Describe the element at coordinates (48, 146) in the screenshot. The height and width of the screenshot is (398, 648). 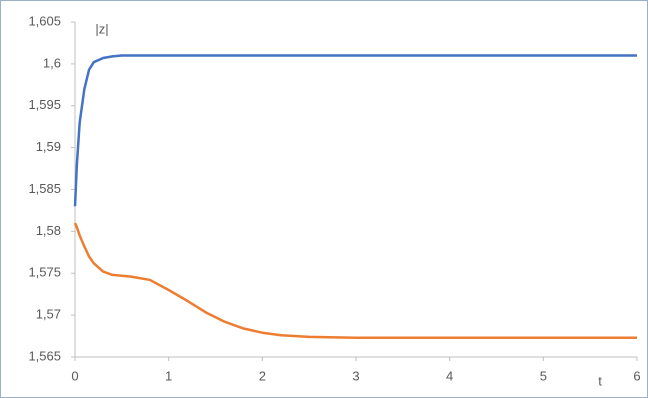
I see `y-tick-label: 1,59` at that location.